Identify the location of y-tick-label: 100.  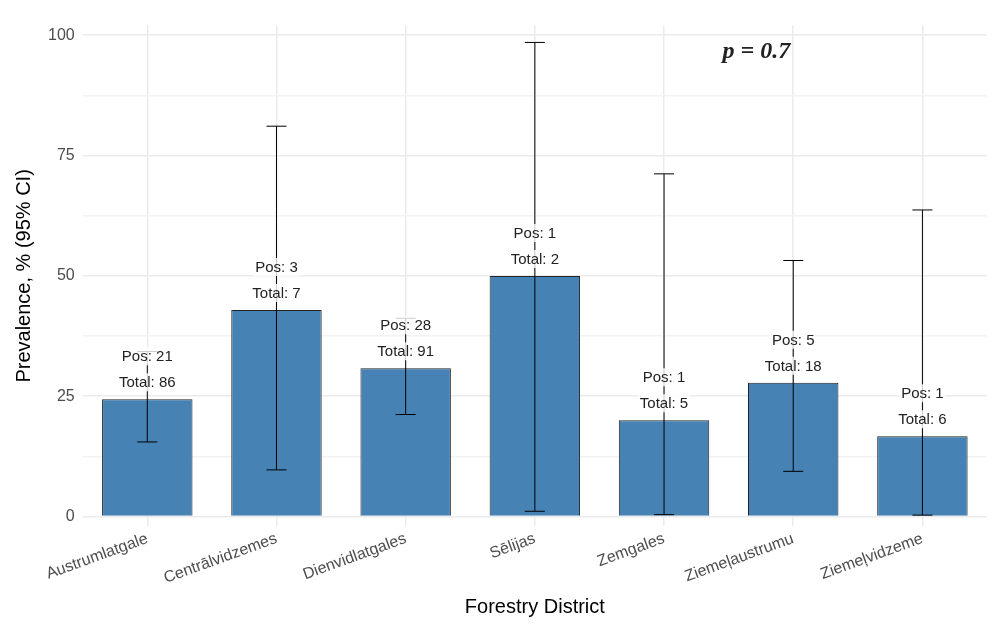
(61, 34).